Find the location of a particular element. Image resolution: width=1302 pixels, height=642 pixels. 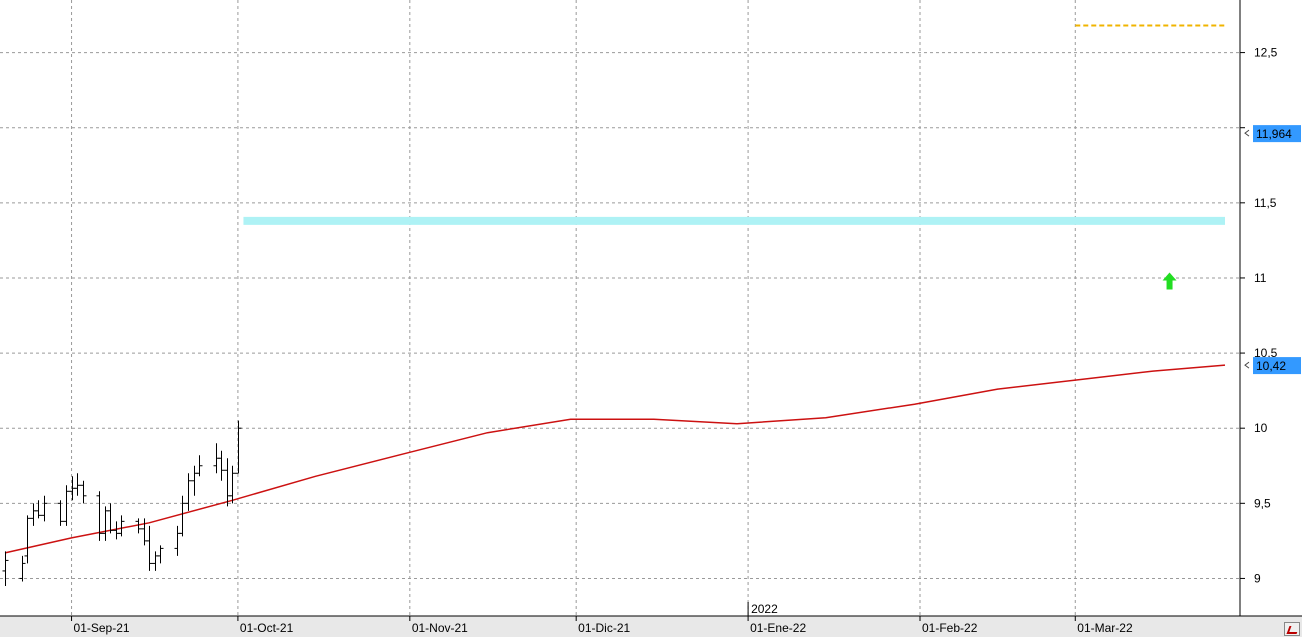

price-badge-label: 10,42 is located at coordinates (1271, 366).